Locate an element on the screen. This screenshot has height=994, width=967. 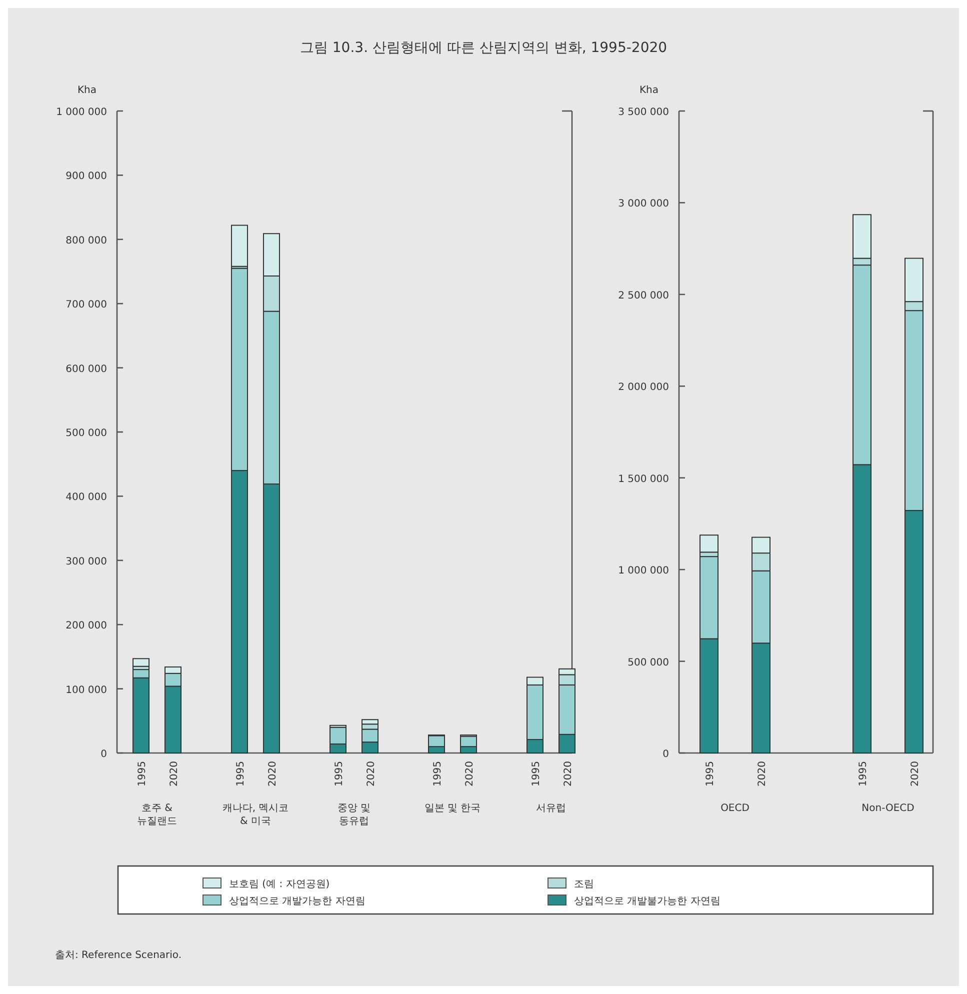
y-tick-label: 400 000 is located at coordinates (86, 498).